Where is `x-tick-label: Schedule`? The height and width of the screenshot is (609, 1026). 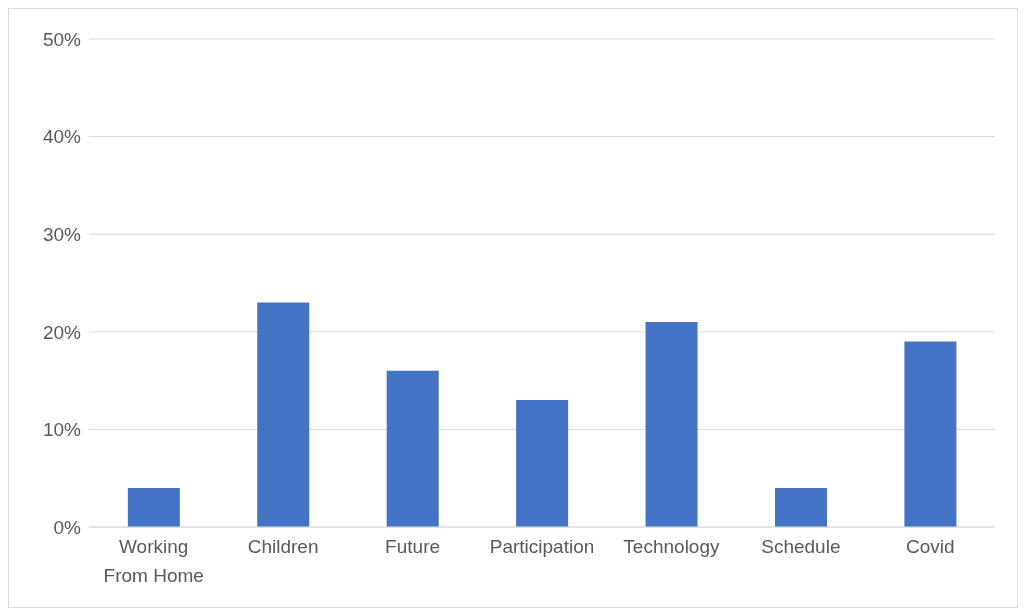 x-tick-label: Schedule is located at coordinates (801, 546).